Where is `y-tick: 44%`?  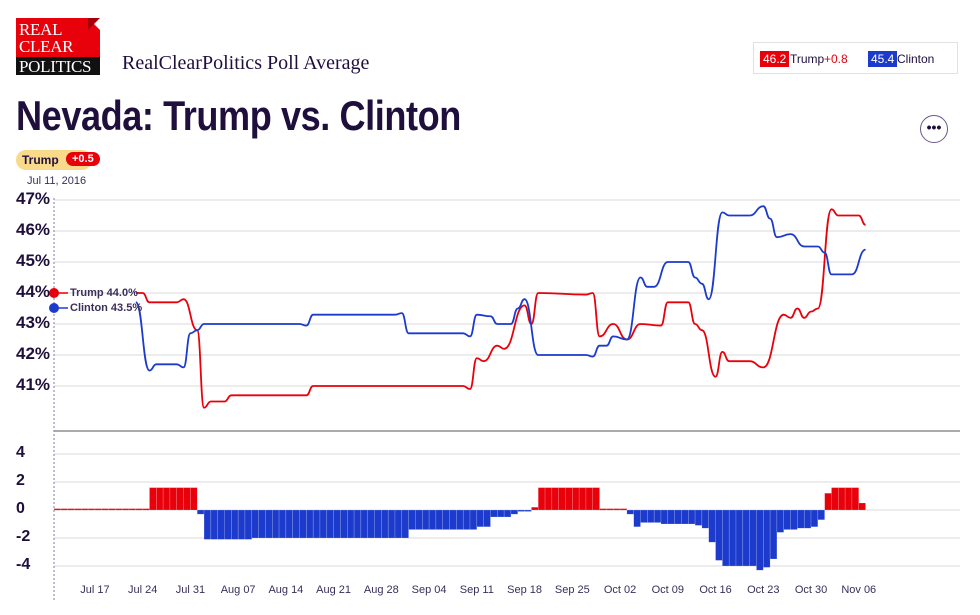
y-tick: 44% is located at coordinates (33, 291).